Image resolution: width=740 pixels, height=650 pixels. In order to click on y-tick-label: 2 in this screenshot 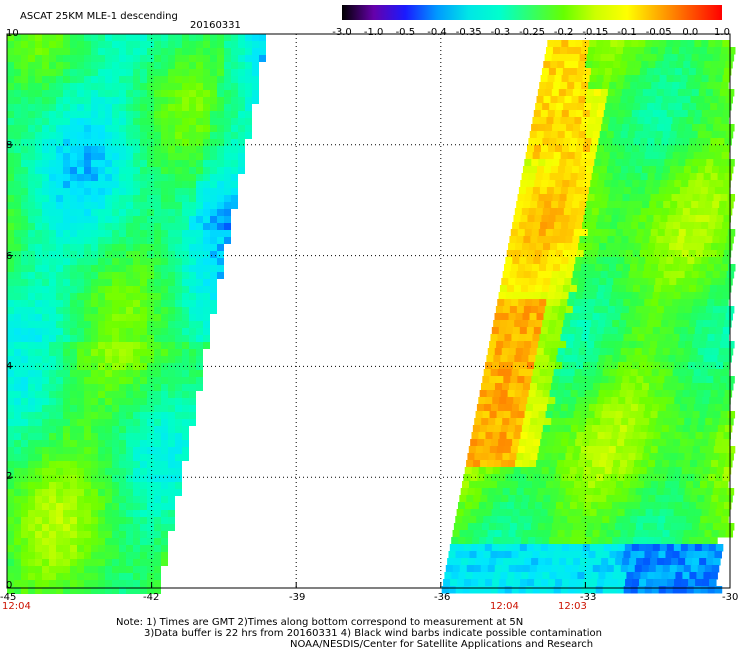, I will do `click(9, 476)`.